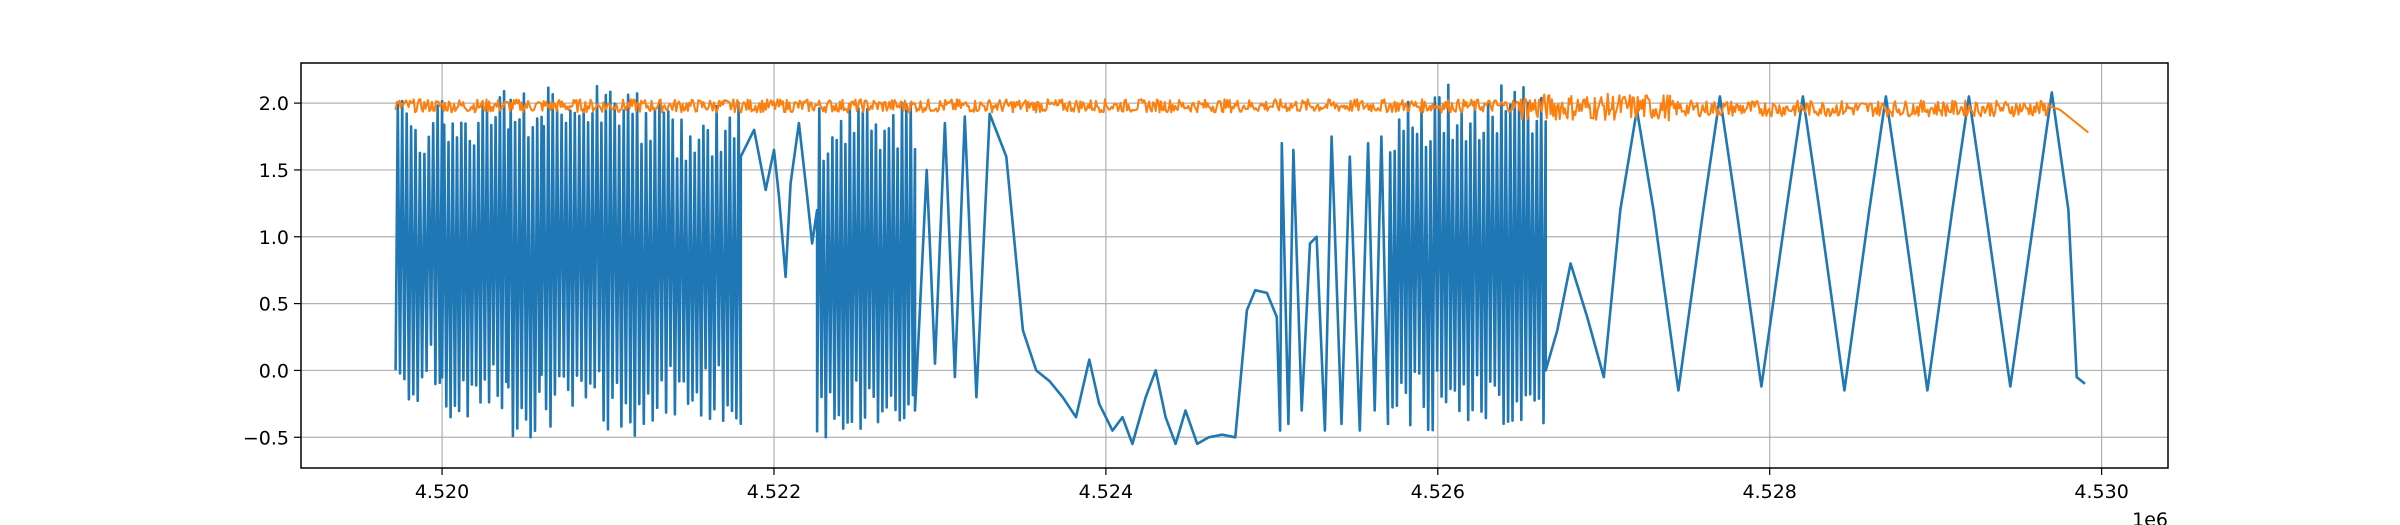 This screenshot has width=2400, height=525. Describe the element at coordinates (274, 238) in the screenshot. I see `y-tick-label: 1.0` at that location.